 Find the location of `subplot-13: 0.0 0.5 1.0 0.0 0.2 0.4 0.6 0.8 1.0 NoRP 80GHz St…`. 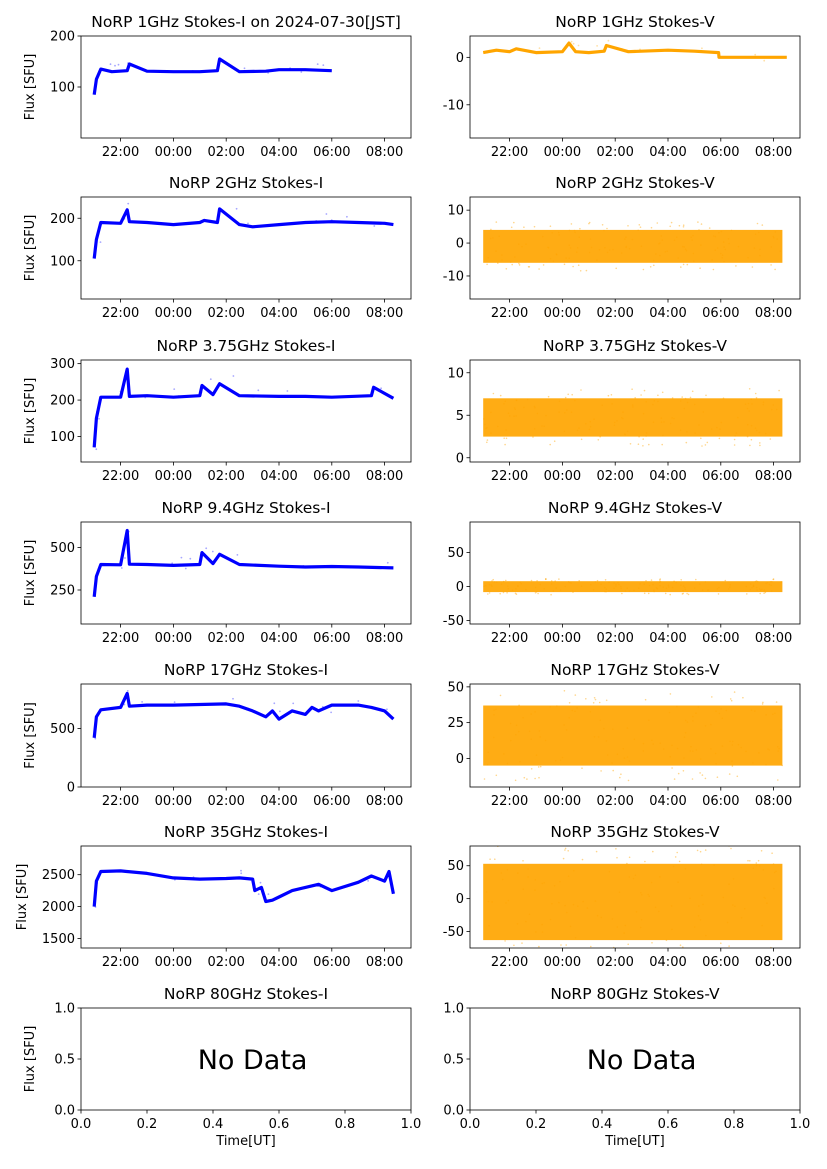

subplot-13: 0.0 0.5 1.0 0.0 0.2 0.4 0.6 0.8 1.0 NoRP 80GHz St… is located at coordinates (626, 1067).